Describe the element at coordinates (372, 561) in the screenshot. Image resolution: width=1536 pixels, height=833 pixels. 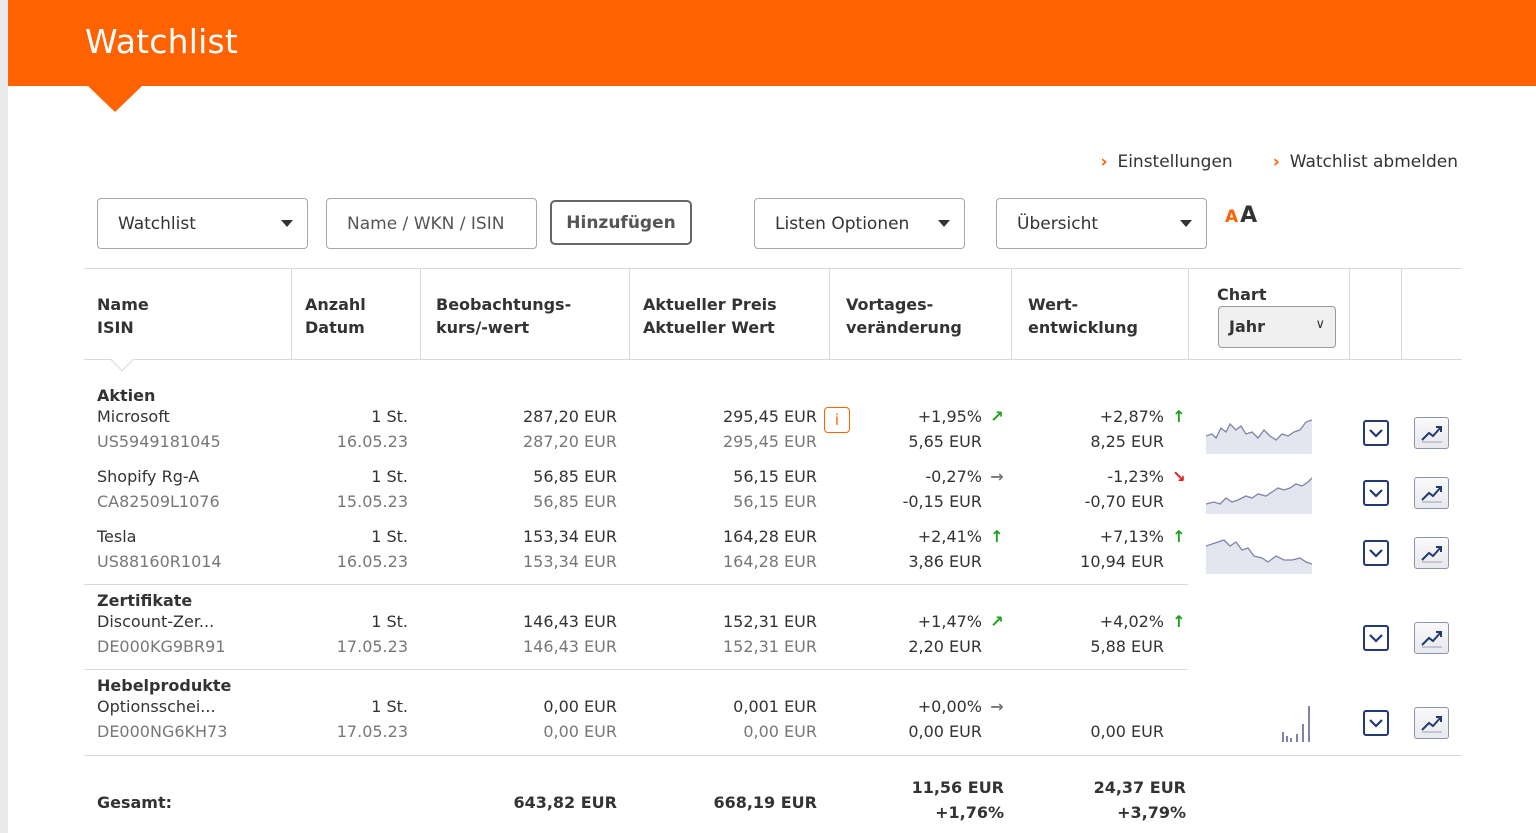
I see `quantity-date-line2: 16.05.23` at that location.